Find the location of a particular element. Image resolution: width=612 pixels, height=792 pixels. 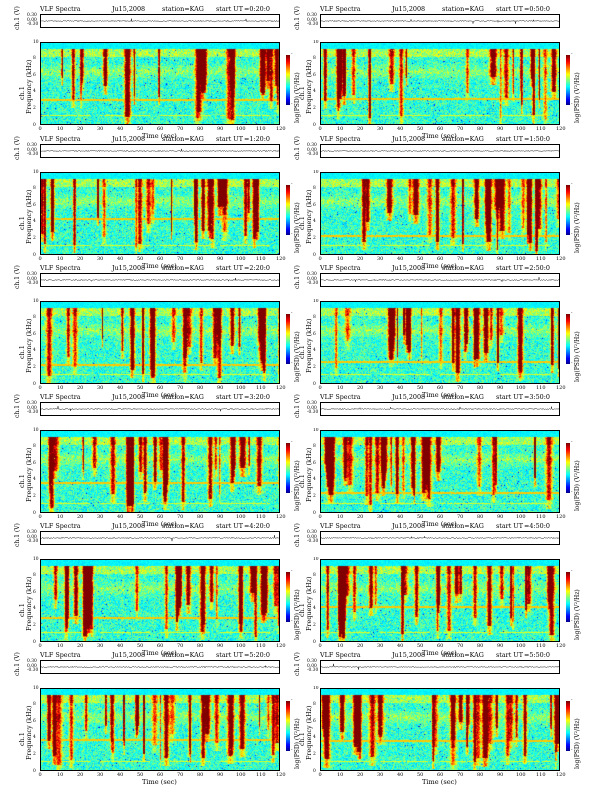

x-tick-label: 20 is located at coordinates (80, 646).